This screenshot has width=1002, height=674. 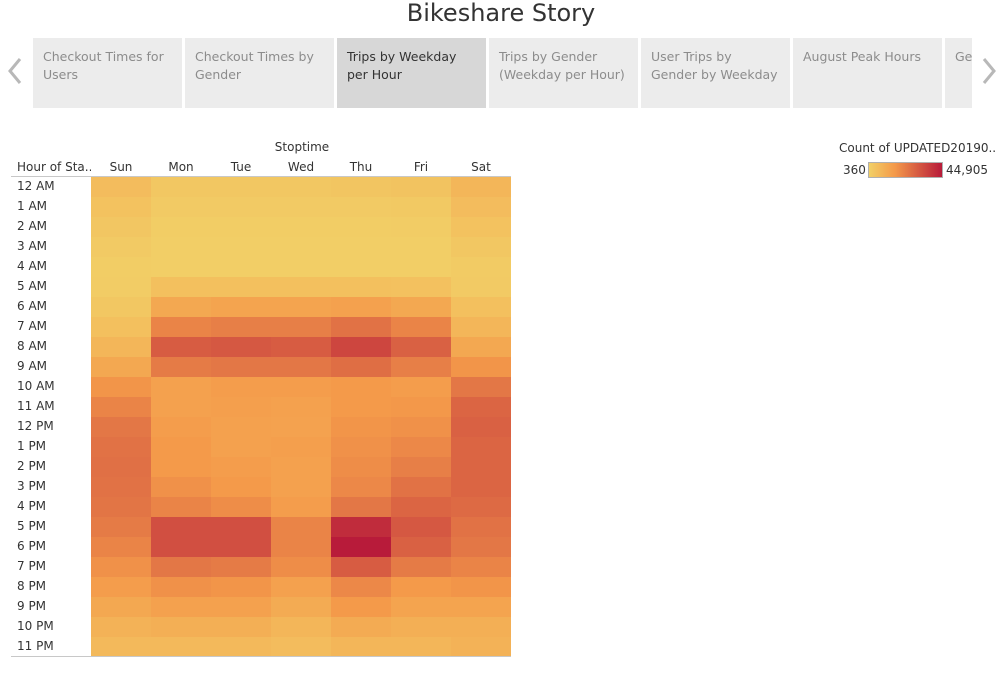 What do you see at coordinates (867, 73) in the screenshot?
I see `tab-august-peak-hours: August Peak Hours` at bounding box center [867, 73].